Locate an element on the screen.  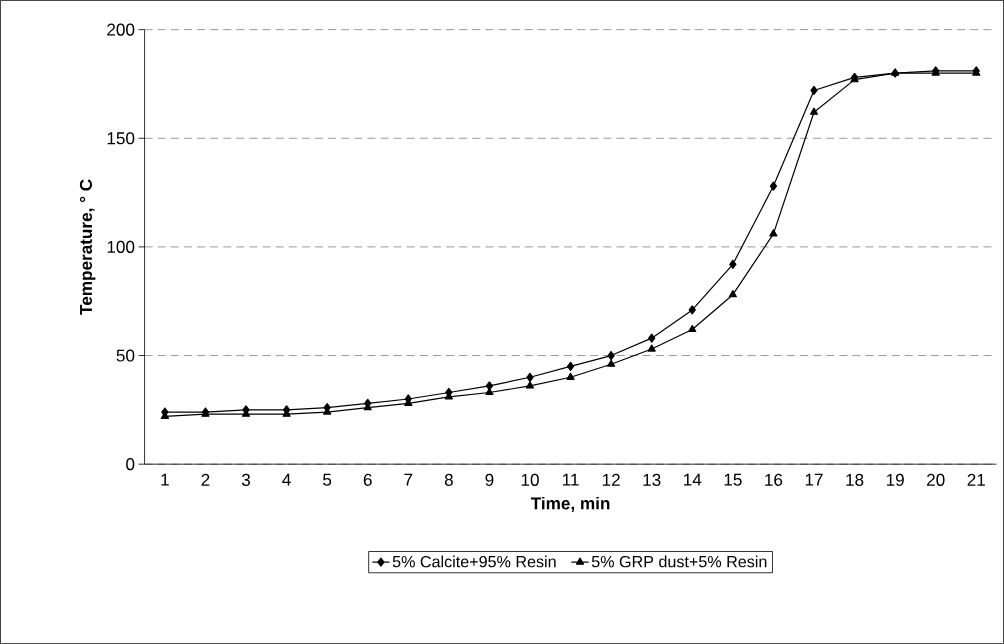
x-tick-label: 3 is located at coordinates (246, 479).